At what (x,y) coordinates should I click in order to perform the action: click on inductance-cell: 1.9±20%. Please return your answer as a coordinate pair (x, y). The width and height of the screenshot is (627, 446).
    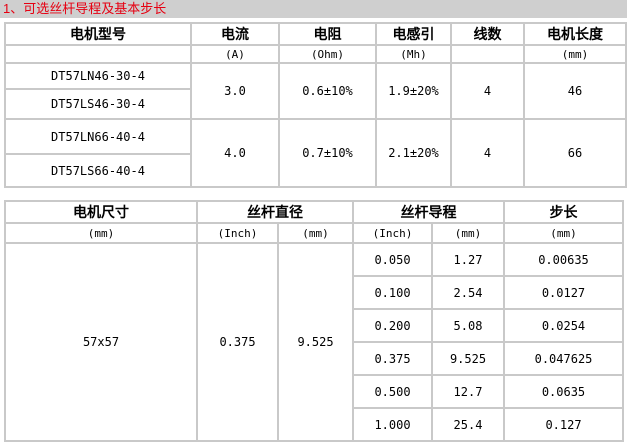
    Looking at the image, I should click on (413, 91).